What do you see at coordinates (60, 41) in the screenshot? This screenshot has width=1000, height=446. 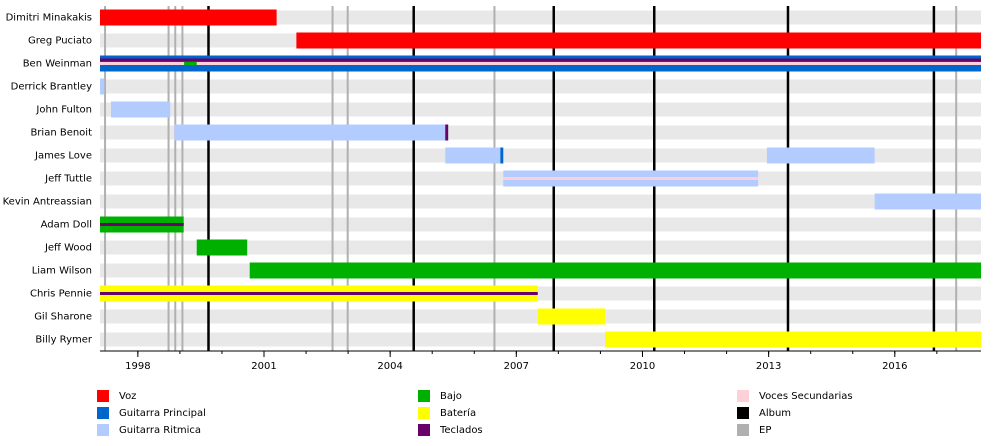 I see `member-label: Greg Puciato` at bounding box center [60, 41].